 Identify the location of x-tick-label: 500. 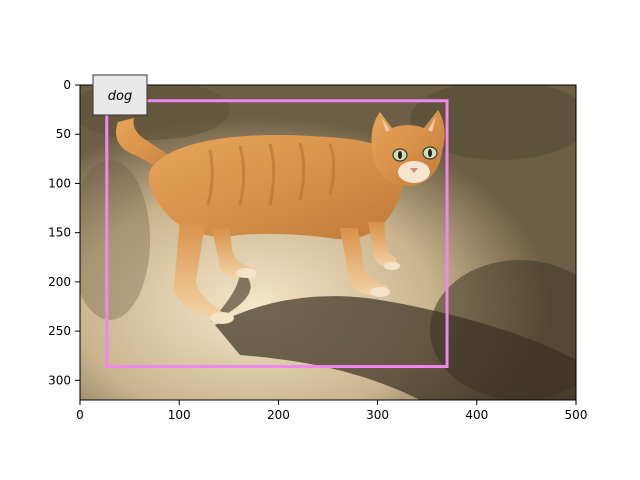
(576, 415).